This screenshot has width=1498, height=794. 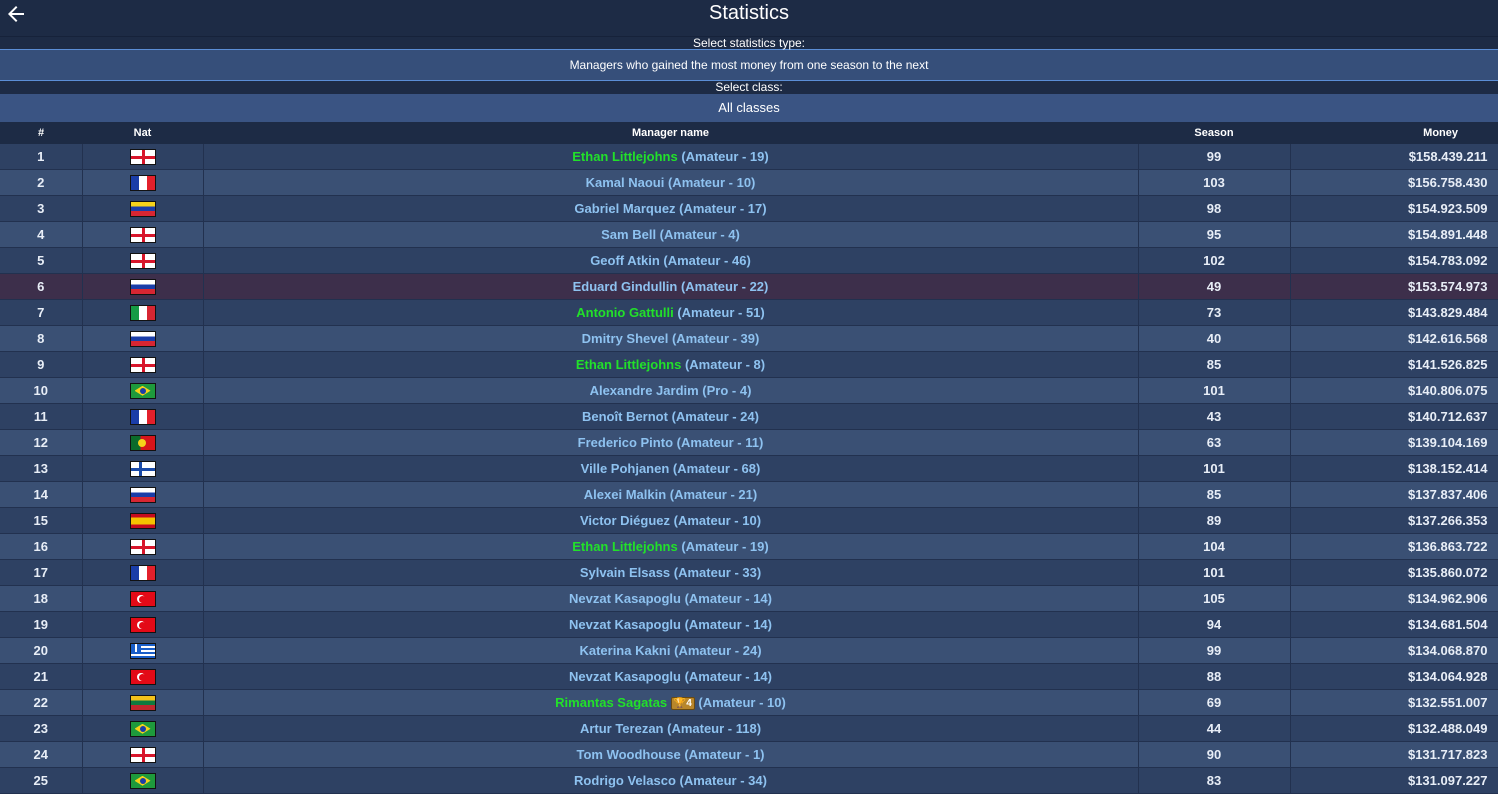 What do you see at coordinates (1394, 494) in the screenshot?
I see `money-cell: $137.837.406` at bounding box center [1394, 494].